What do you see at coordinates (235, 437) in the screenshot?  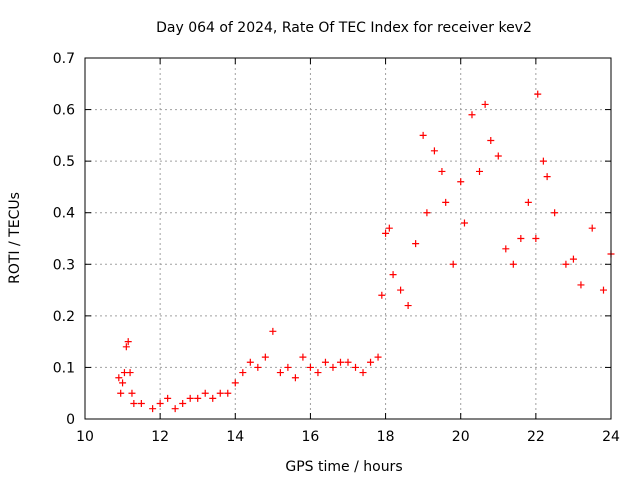 I see `x-tick-label: 14` at bounding box center [235, 437].